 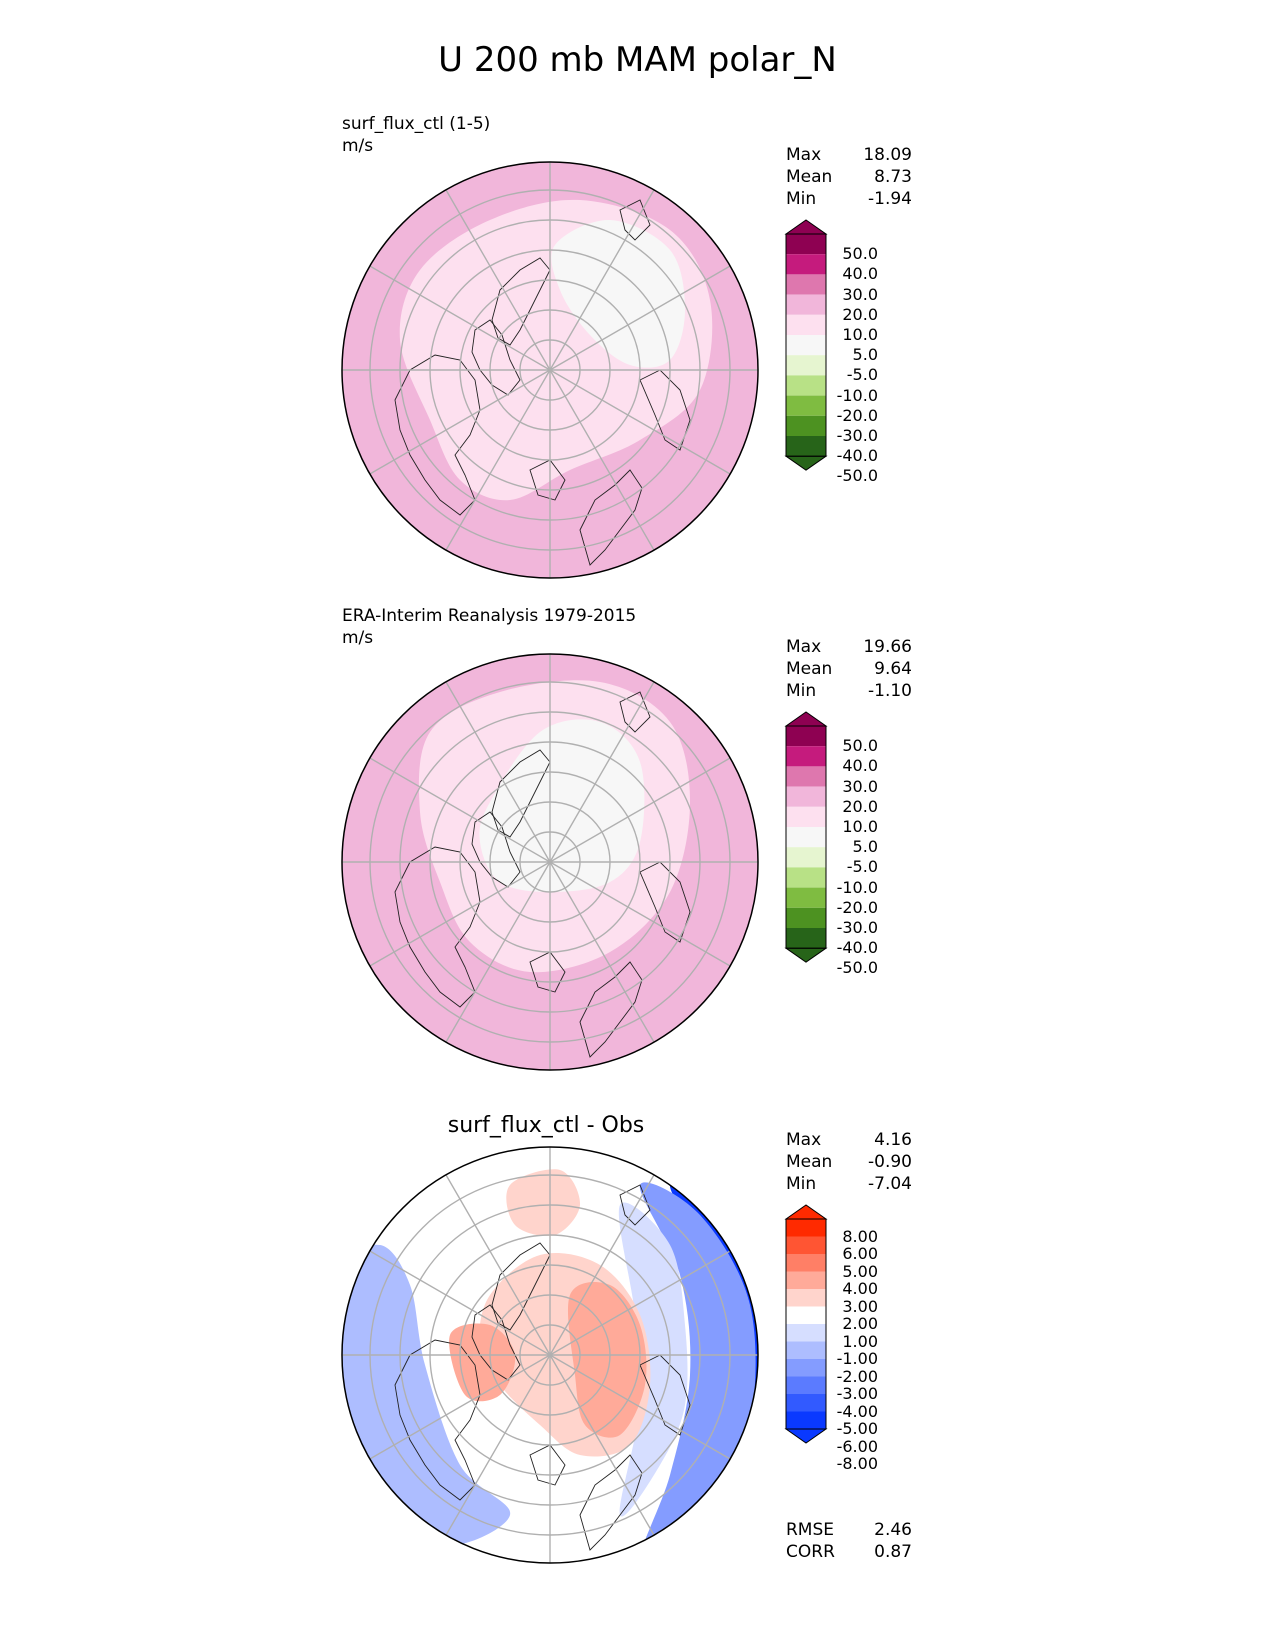 I want to click on panel-1-title: surf_flux_ctl (1-5), so click(x=416, y=124).